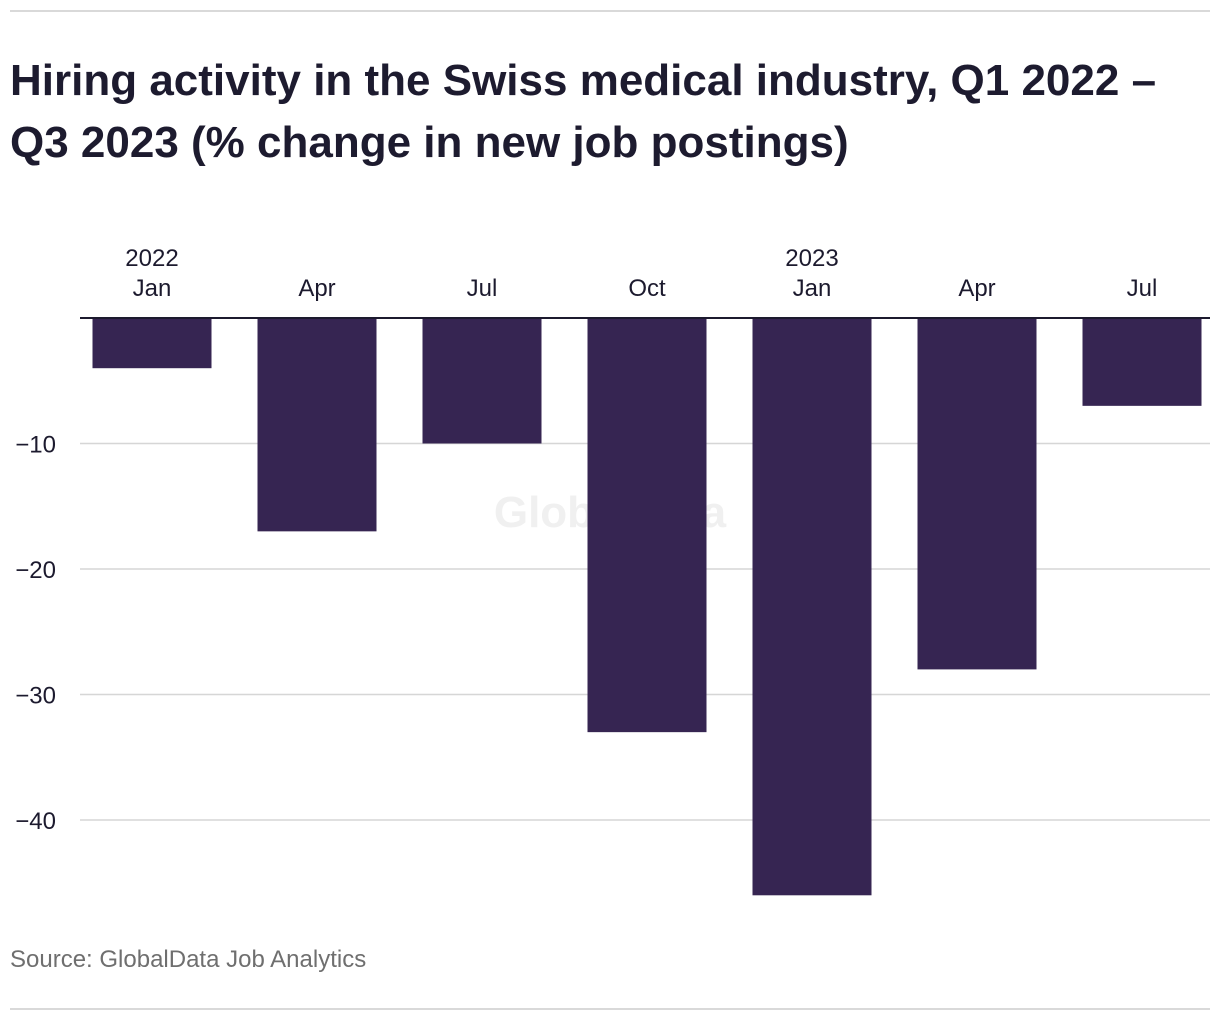 Image resolution: width=1220 pixels, height=1020 pixels. I want to click on y-tick-label: −10, so click(35, 445).